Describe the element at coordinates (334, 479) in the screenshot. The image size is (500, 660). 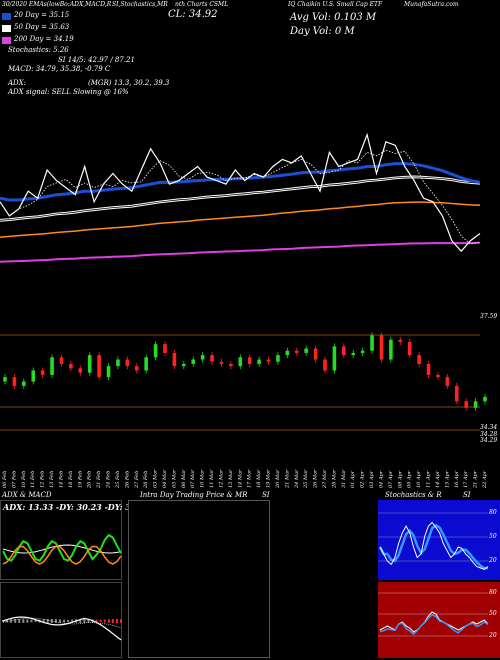
I see `date-tick-label: 28 Mar` at that location.